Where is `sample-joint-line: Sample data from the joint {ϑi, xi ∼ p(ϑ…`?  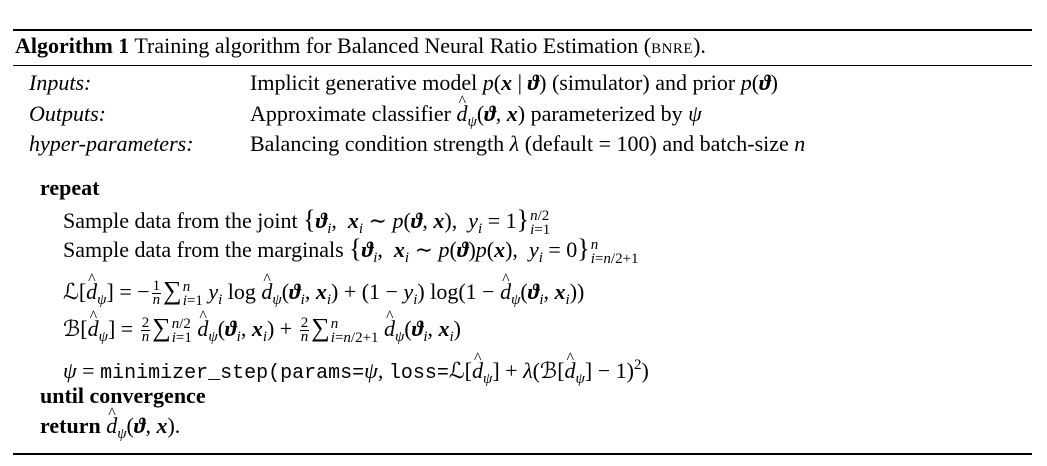 sample-joint-line: Sample data from the joint {ϑi, xi ∼ p(ϑ… is located at coordinates (307, 221).